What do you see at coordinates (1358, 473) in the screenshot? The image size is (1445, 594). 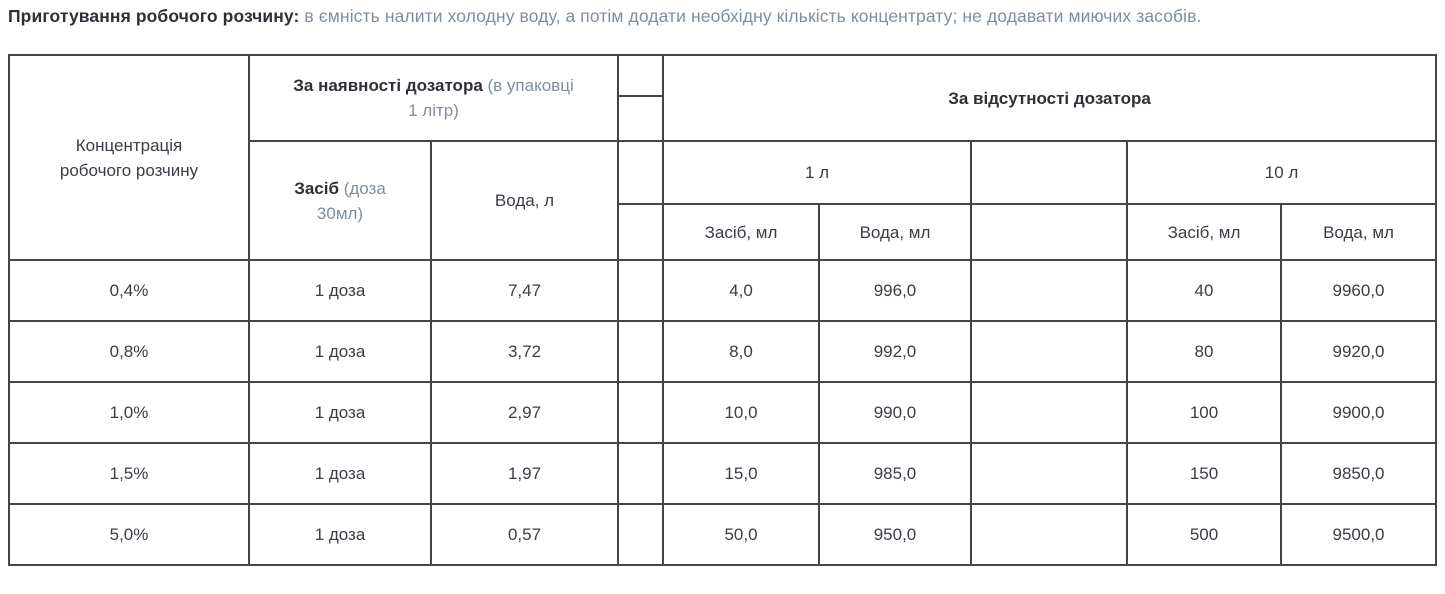 I see `cell-water-10l: 9850,0` at bounding box center [1358, 473].